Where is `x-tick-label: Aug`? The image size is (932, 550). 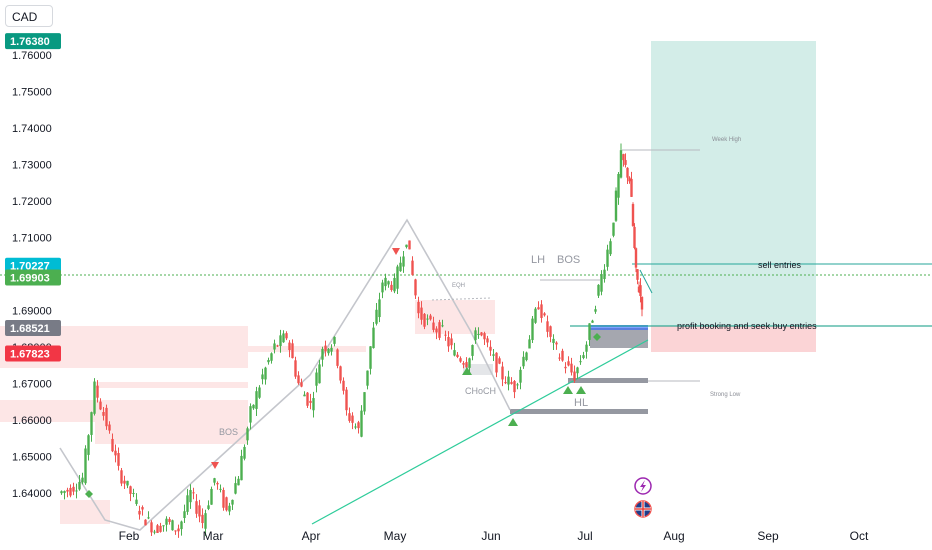 x-tick-label: Aug is located at coordinates (673, 536).